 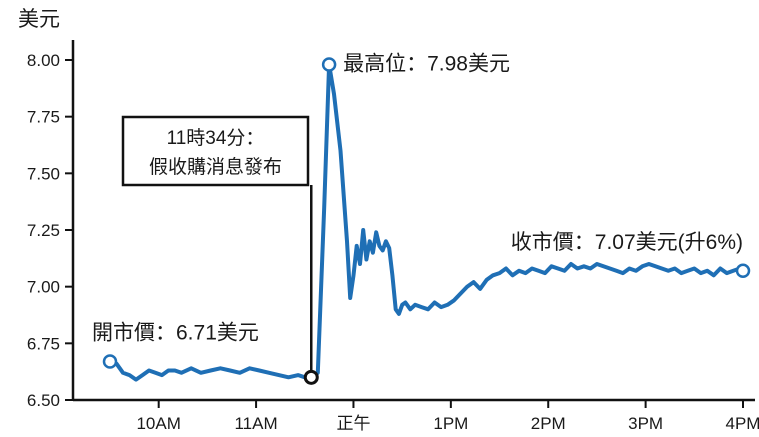 I want to click on x-tick-label: 2PM, so click(x=548, y=423).